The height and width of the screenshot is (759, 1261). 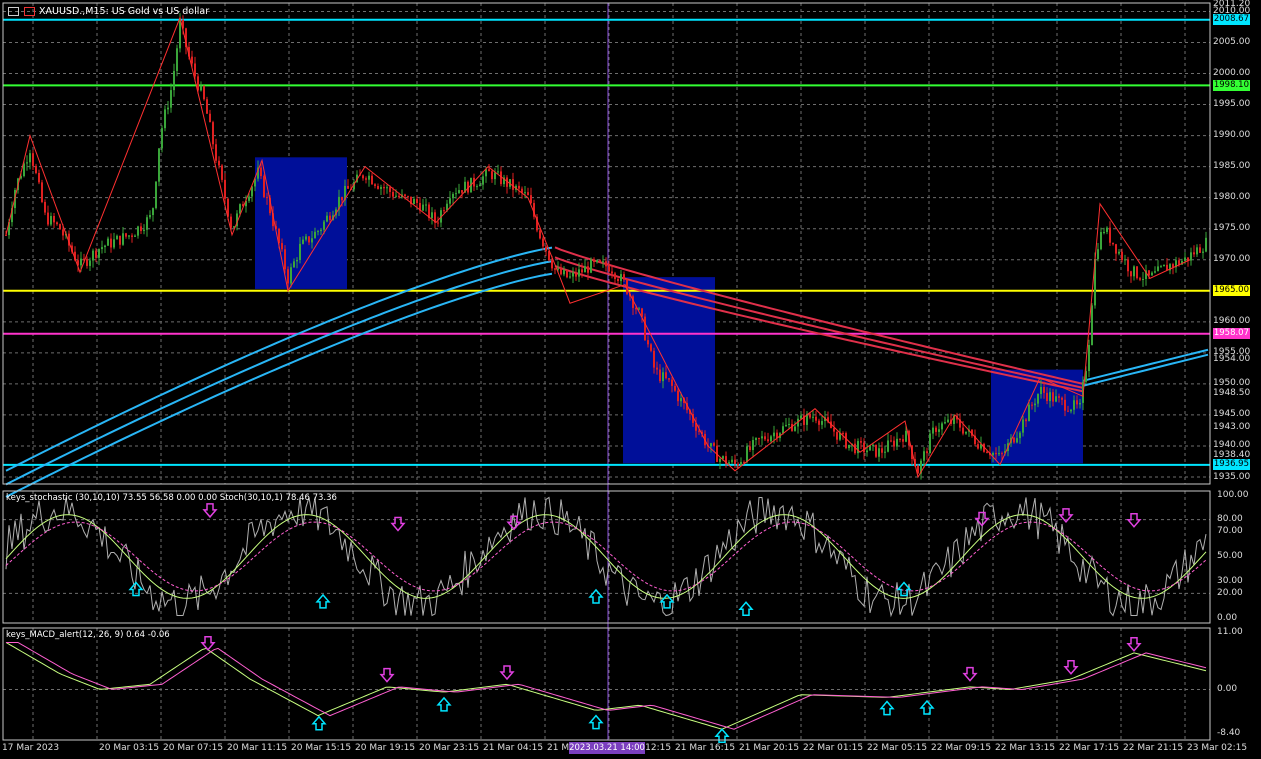 I want to click on stochastic-tick: 70.00, so click(x=1230, y=531).